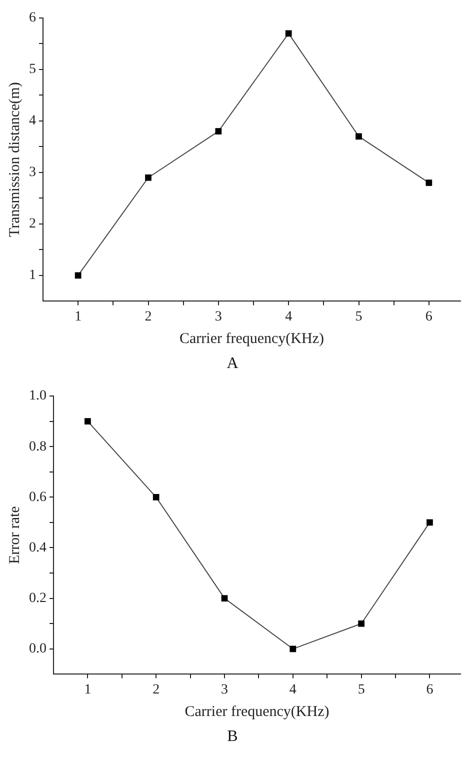 The height and width of the screenshot is (762, 465). What do you see at coordinates (37, 598) in the screenshot?
I see `y-tick-label: 0.2` at bounding box center [37, 598].